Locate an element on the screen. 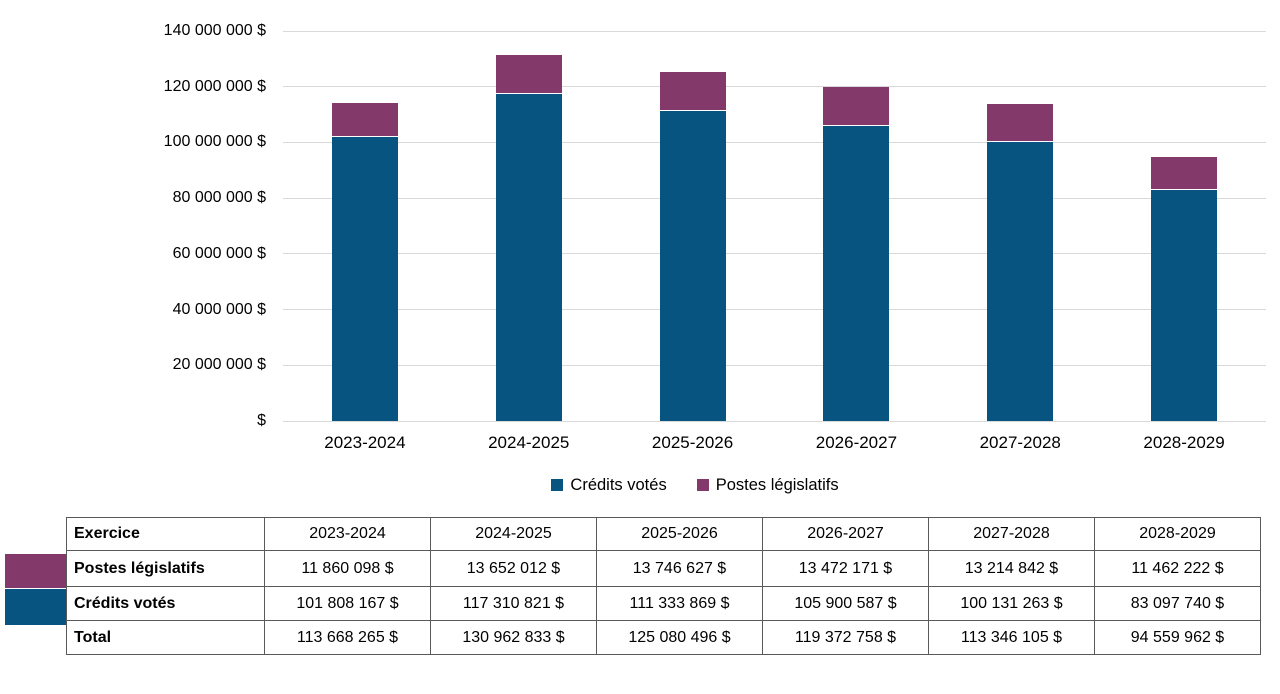  stacked-bar-2025-2026 is located at coordinates (692, 246).